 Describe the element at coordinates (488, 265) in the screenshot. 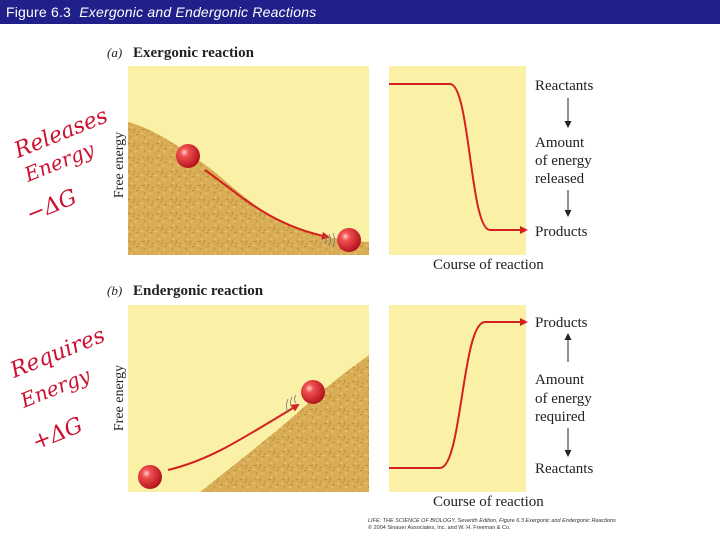

I see `panel-a-xlabel: Course of reaction` at that location.